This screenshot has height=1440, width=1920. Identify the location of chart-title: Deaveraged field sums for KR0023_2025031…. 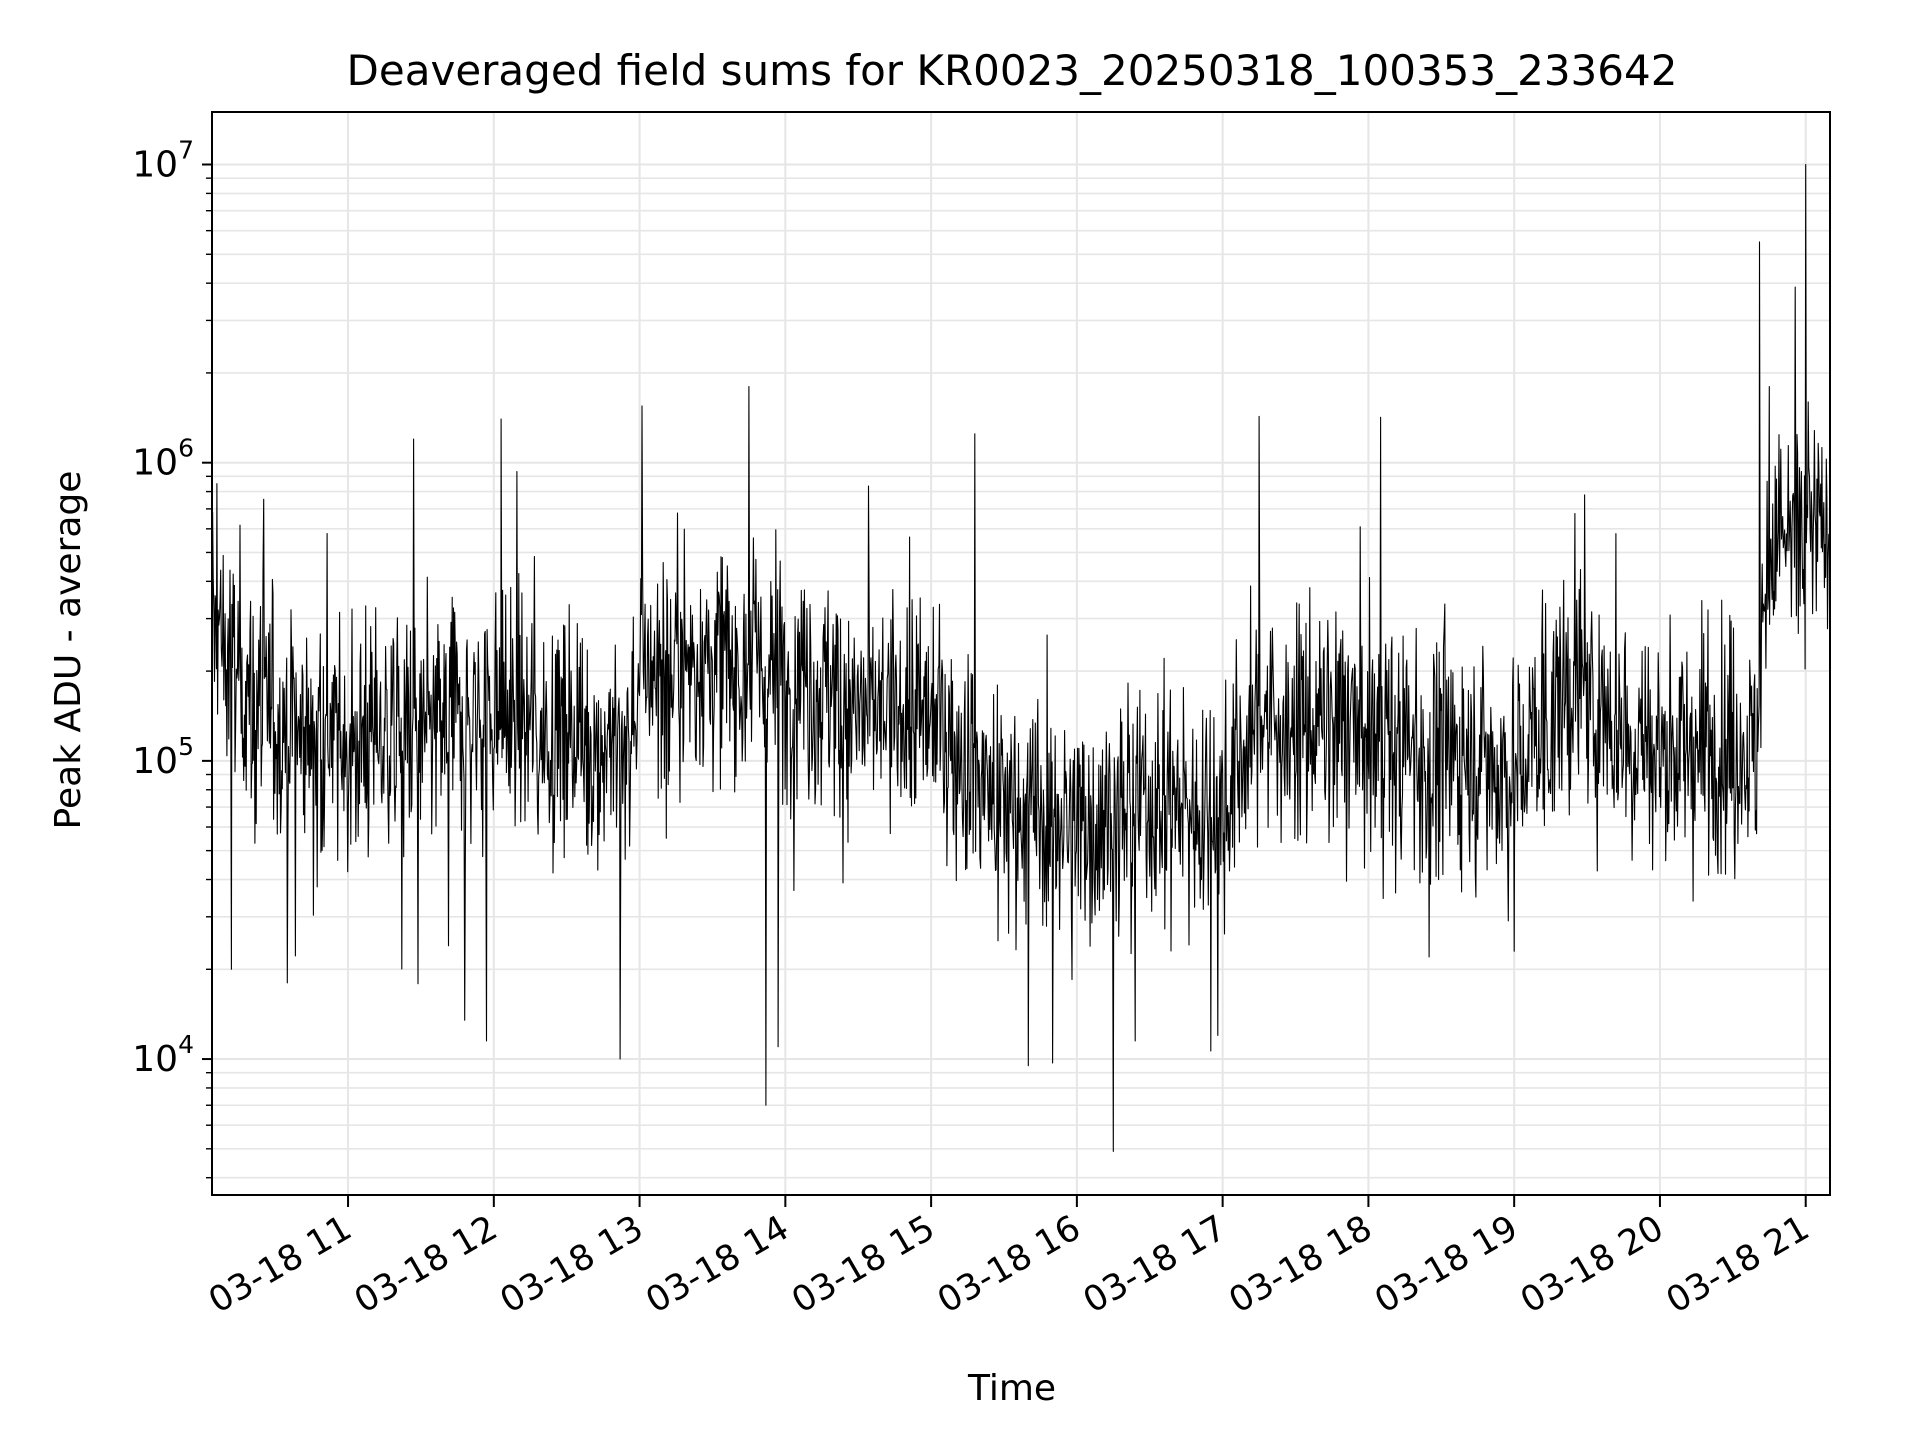
(1012, 70).